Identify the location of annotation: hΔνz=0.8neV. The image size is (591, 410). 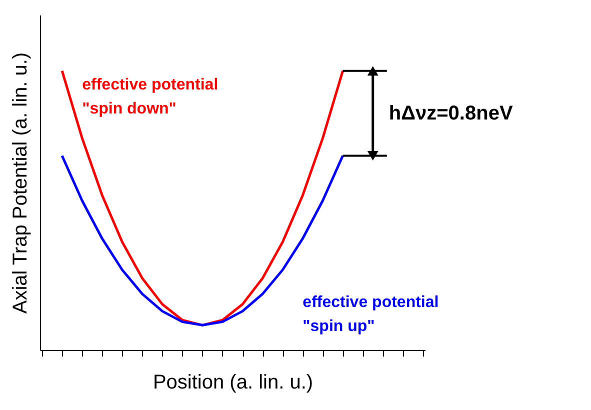
(451, 113).